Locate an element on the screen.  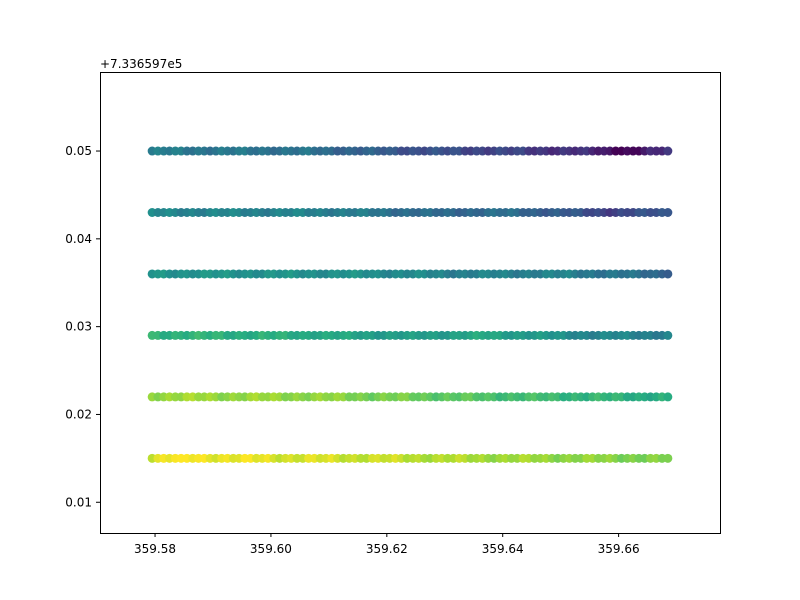
x-tick-label: 359.62 is located at coordinates (387, 549).